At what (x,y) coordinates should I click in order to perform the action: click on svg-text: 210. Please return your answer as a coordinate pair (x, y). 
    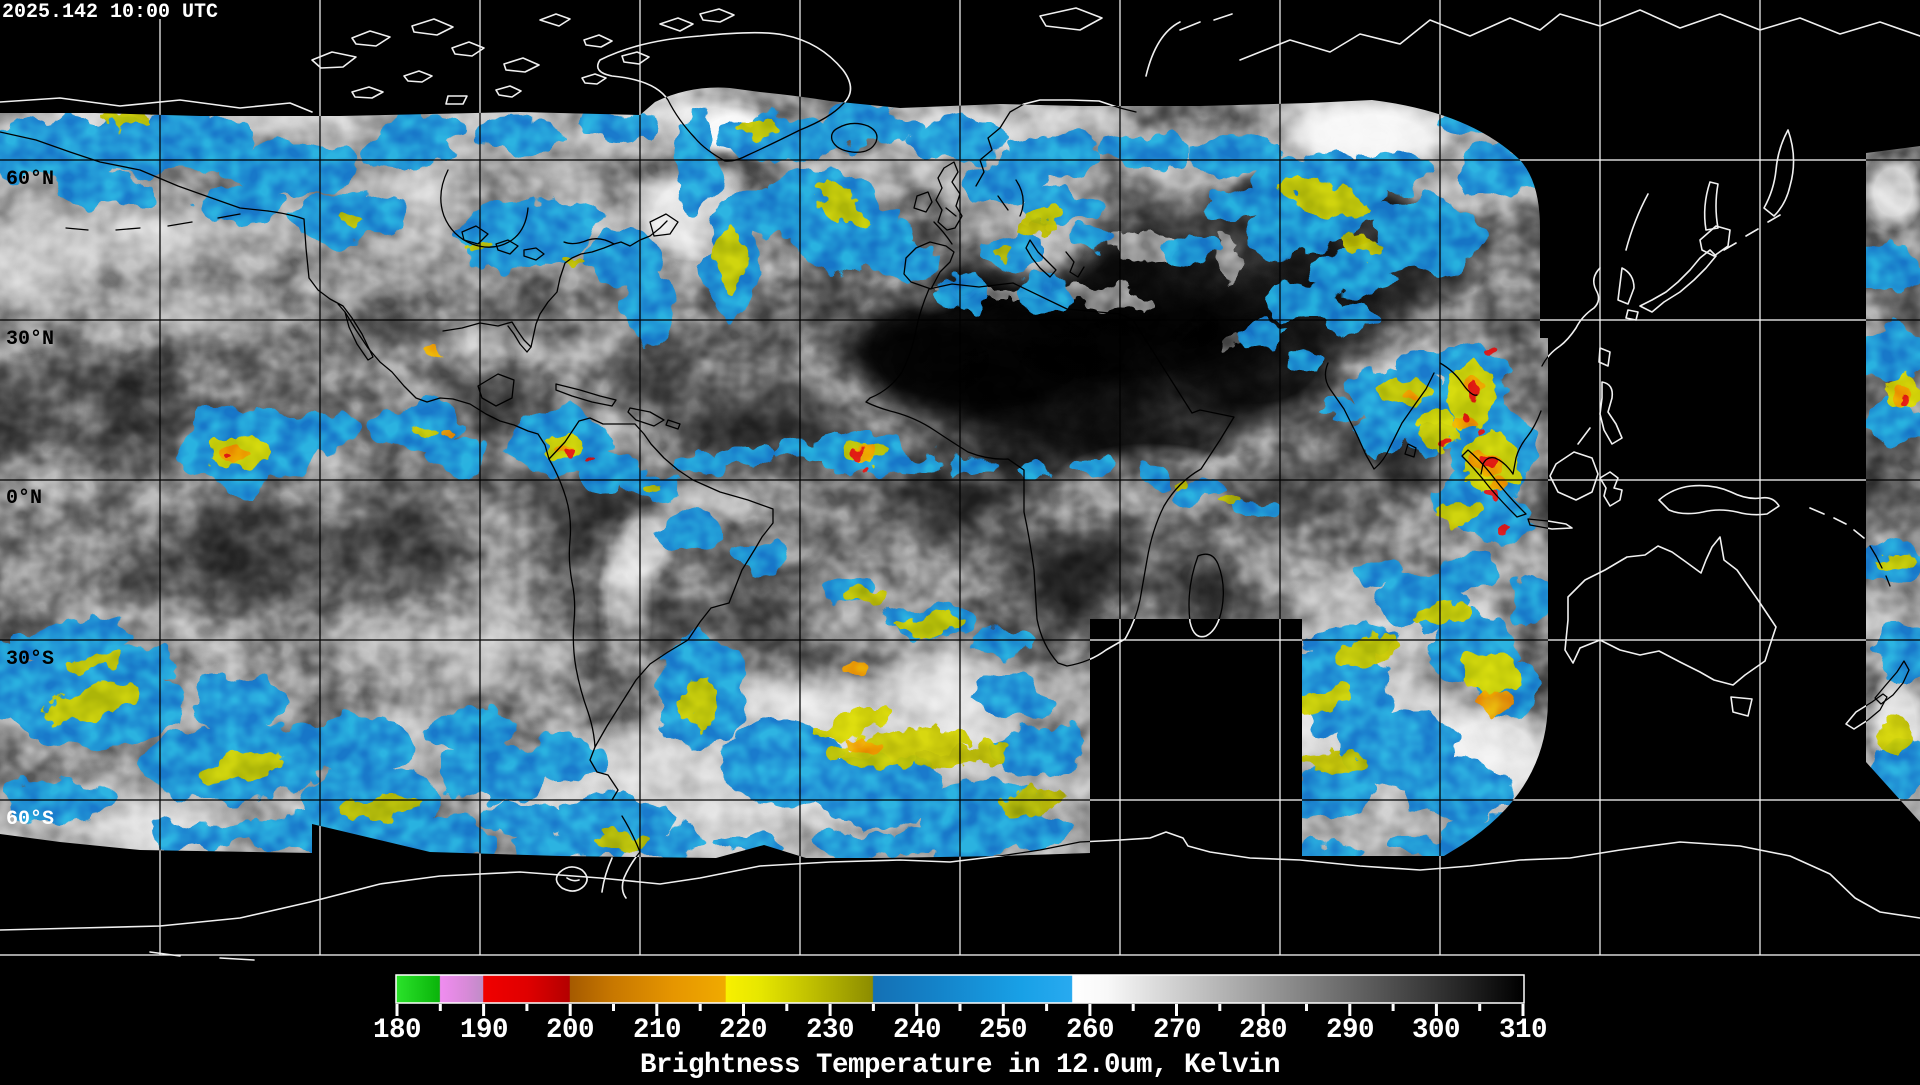
    Looking at the image, I should click on (657, 1030).